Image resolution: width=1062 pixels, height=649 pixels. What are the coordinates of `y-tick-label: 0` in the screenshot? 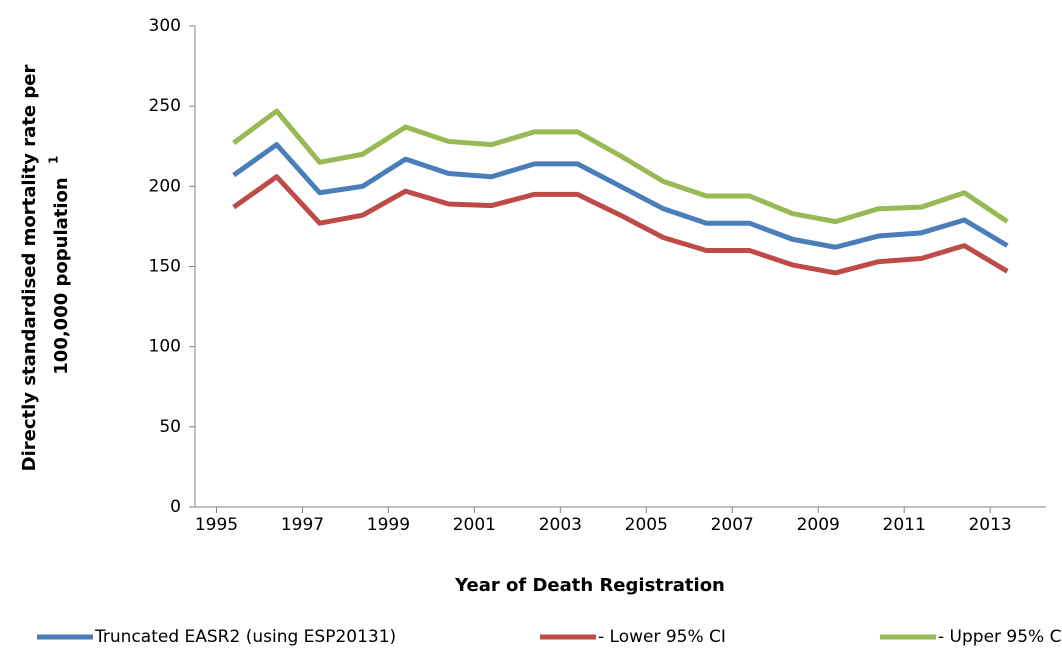 It's located at (175, 507).